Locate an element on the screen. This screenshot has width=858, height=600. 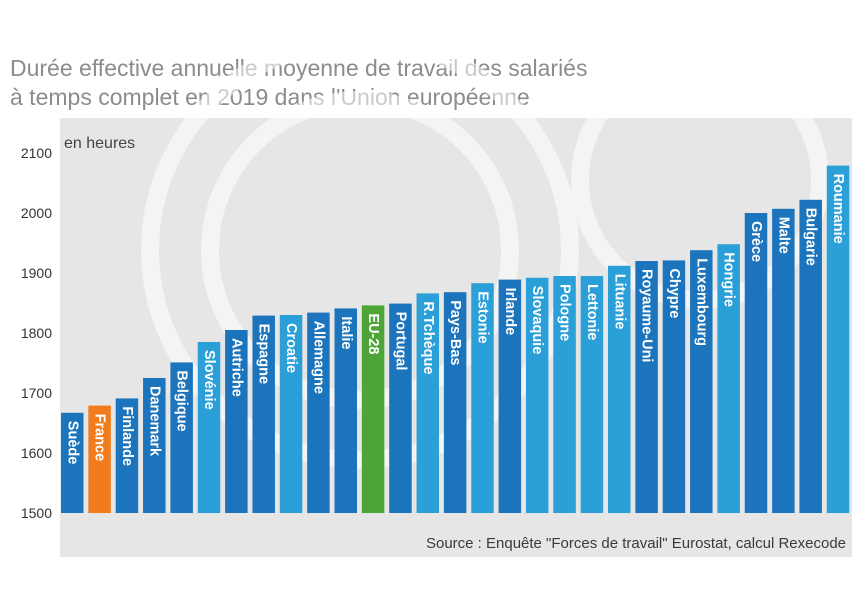
bar-category-label: Portugal is located at coordinates (400, 341).